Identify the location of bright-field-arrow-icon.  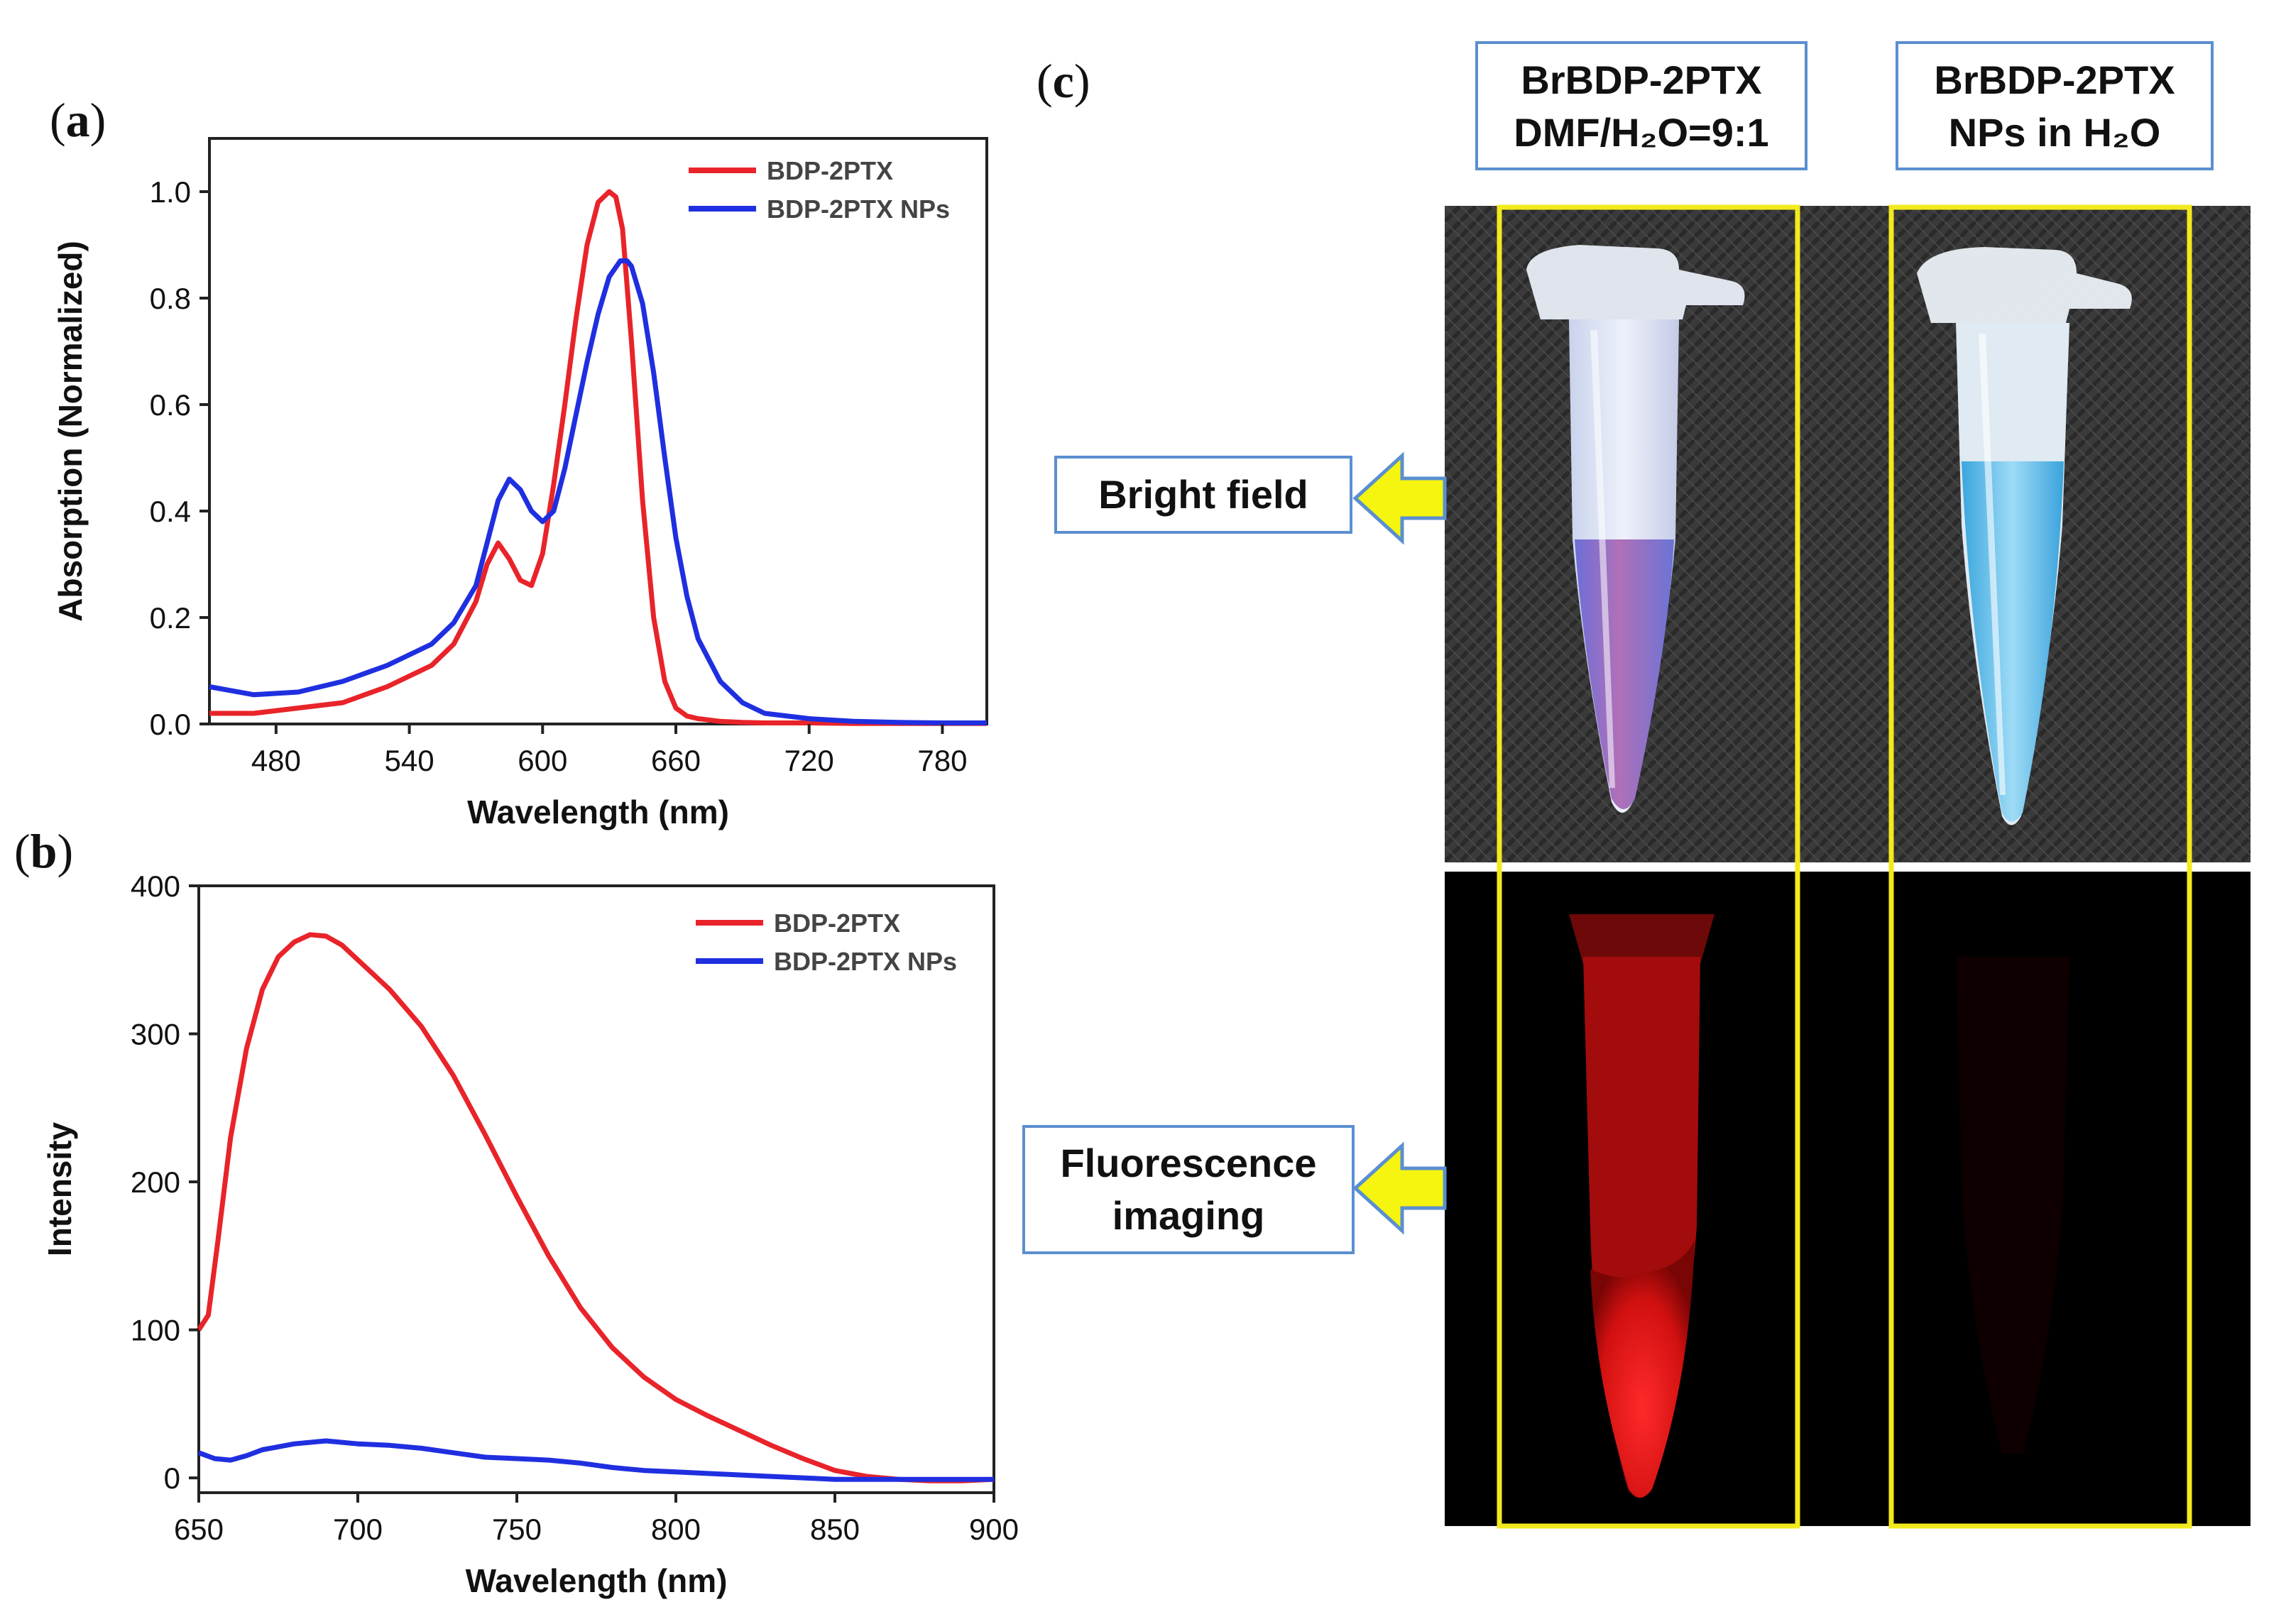
(1399, 498).